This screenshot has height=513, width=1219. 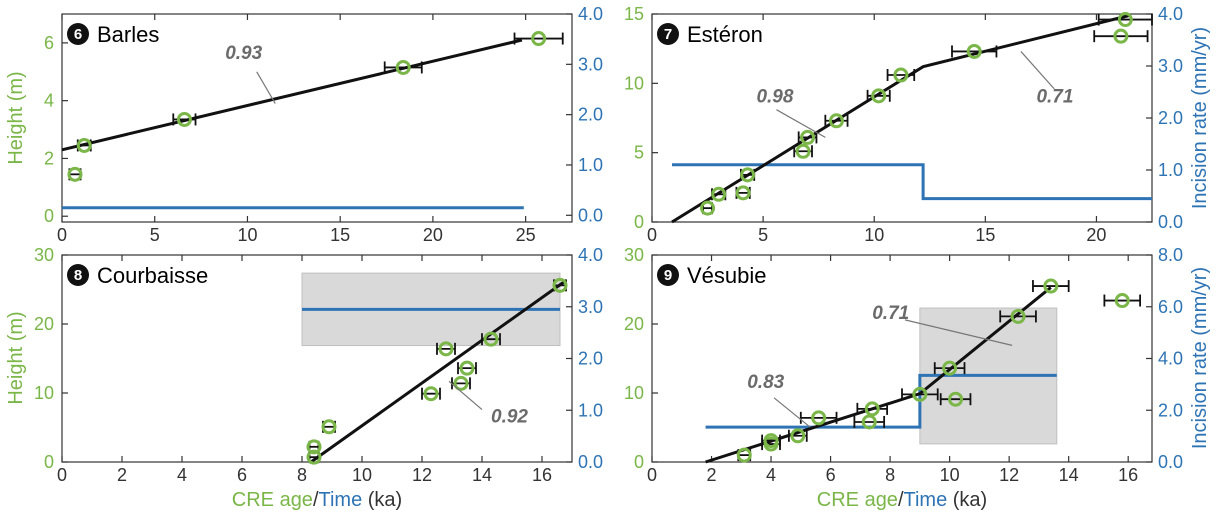 I want to click on fit-line, so click(x=438, y=371).